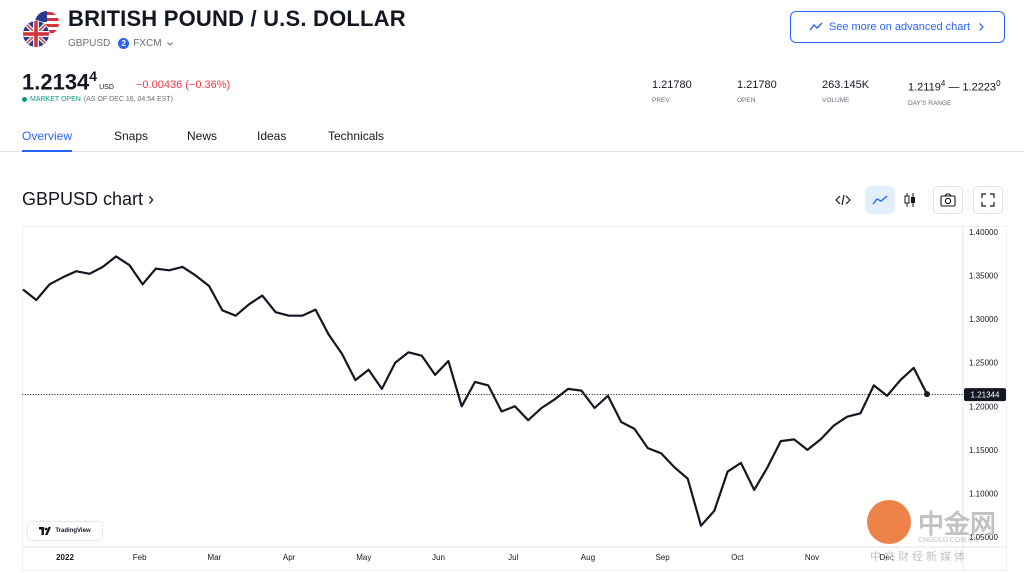 Image resolution: width=1024 pixels, height=573 pixels. Describe the element at coordinates (948, 540) in the screenshot. I see `watermark-url: CNGOLD.COM.CN` at that location.